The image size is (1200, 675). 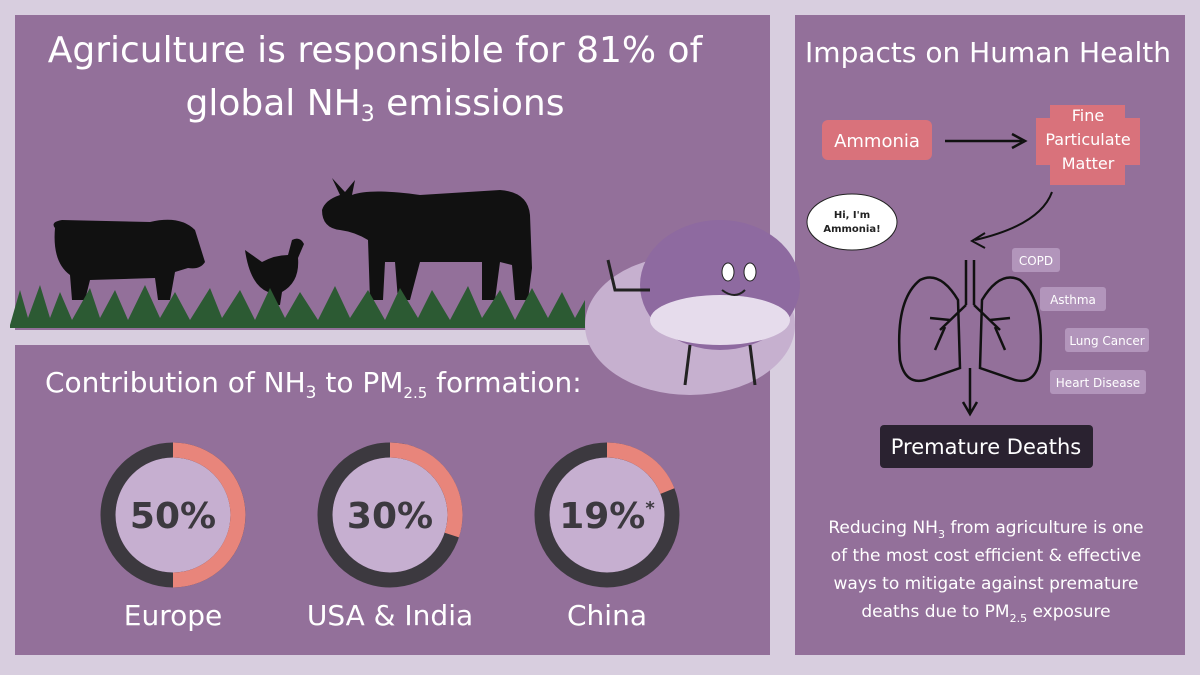 I want to click on outcome: Premature Deaths, so click(x=986, y=447).